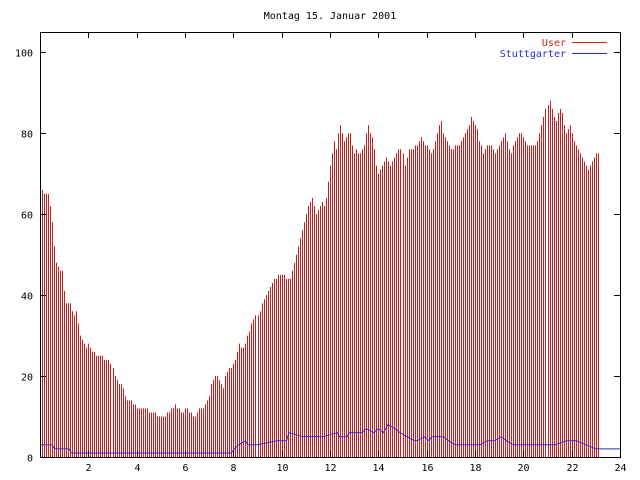 The height and width of the screenshot is (480, 640). I want to click on legend: User Stuttgarter, so click(553, 49).